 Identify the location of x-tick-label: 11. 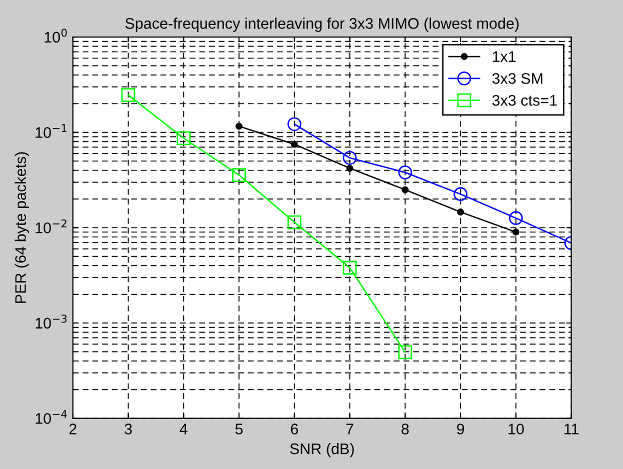
(571, 429).